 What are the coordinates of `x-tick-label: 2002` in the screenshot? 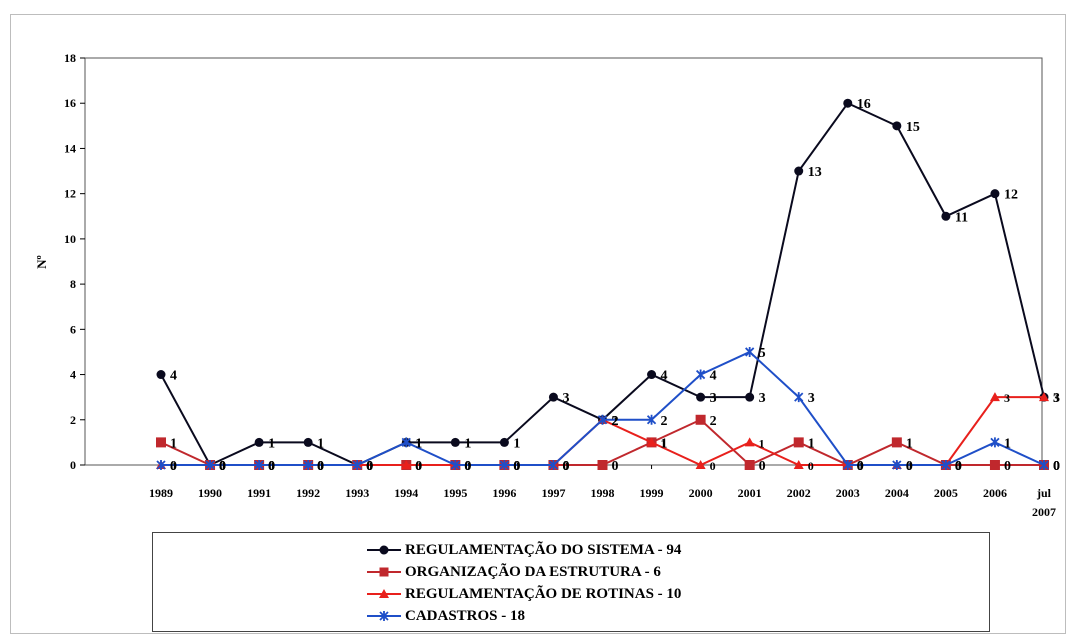 It's located at (799, 493).